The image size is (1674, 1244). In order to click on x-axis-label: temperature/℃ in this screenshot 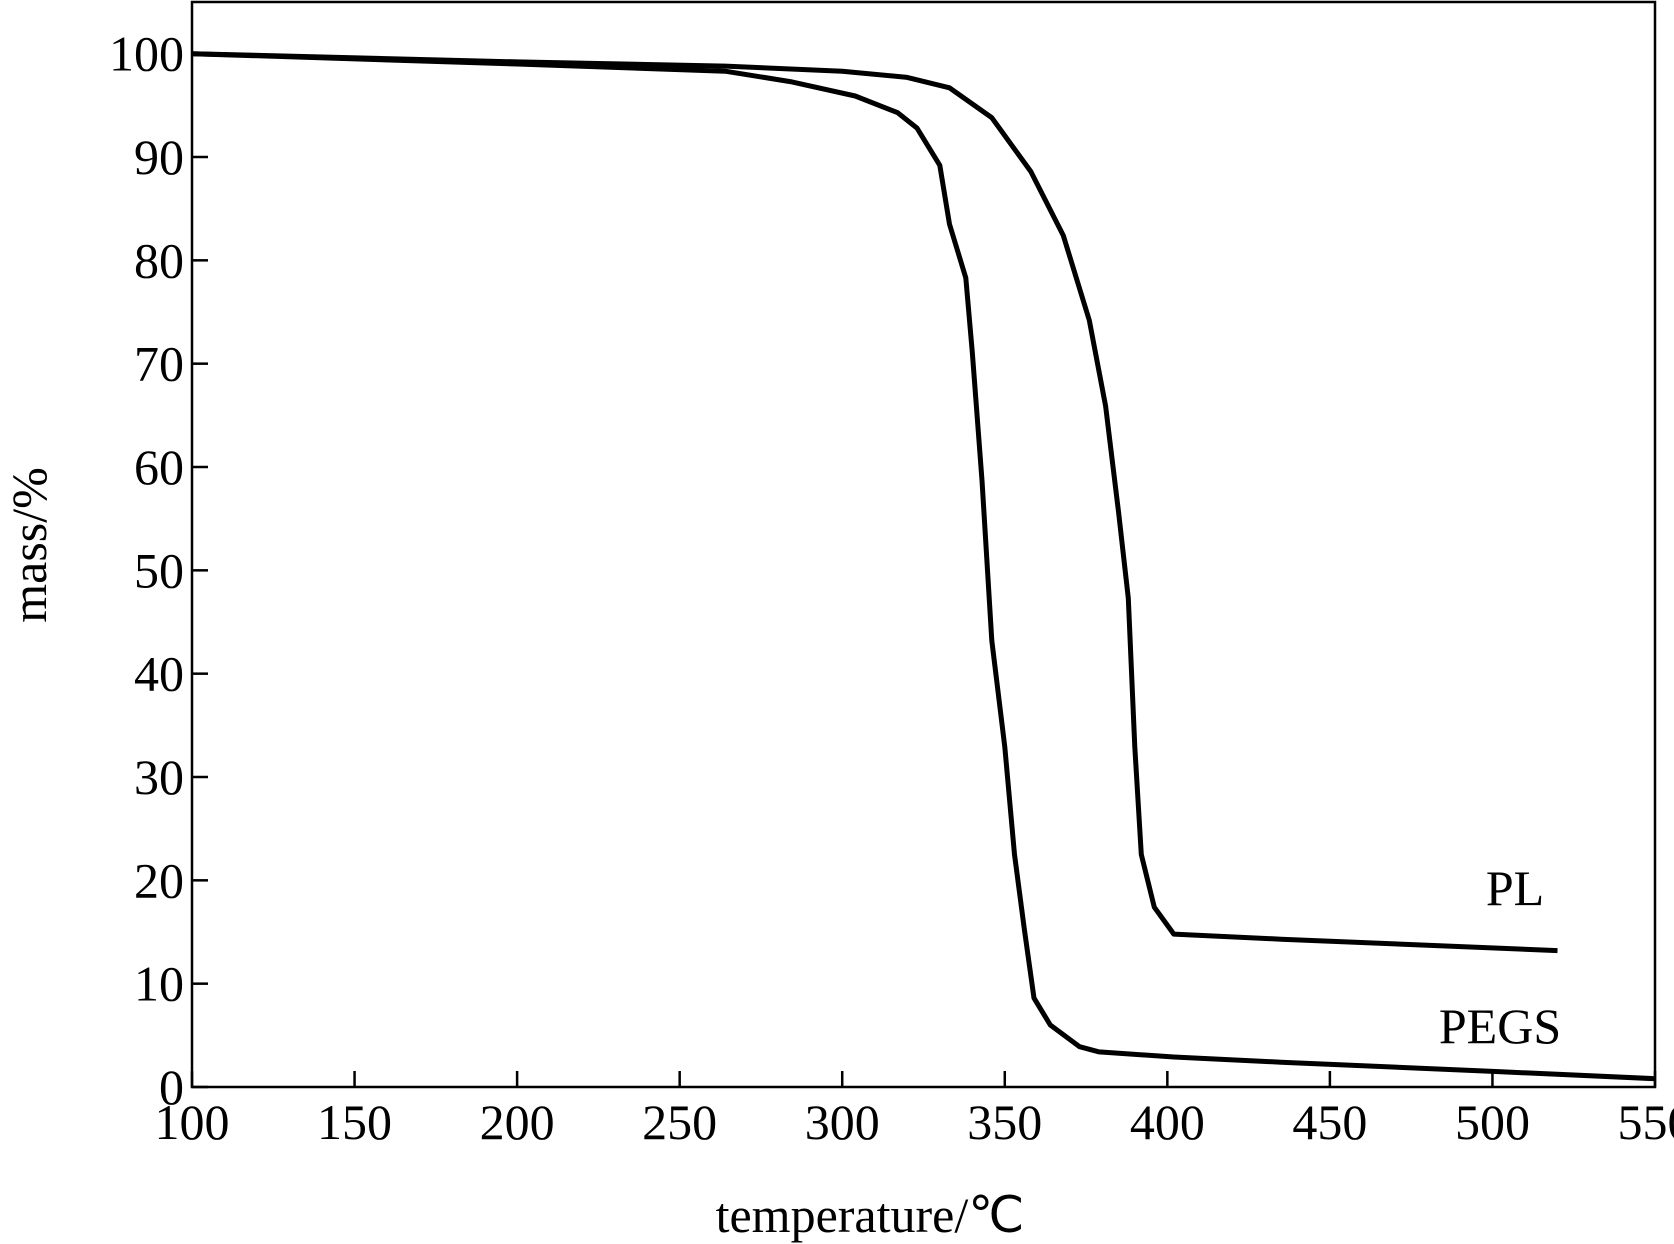, I will do `click(870, 1215)`.